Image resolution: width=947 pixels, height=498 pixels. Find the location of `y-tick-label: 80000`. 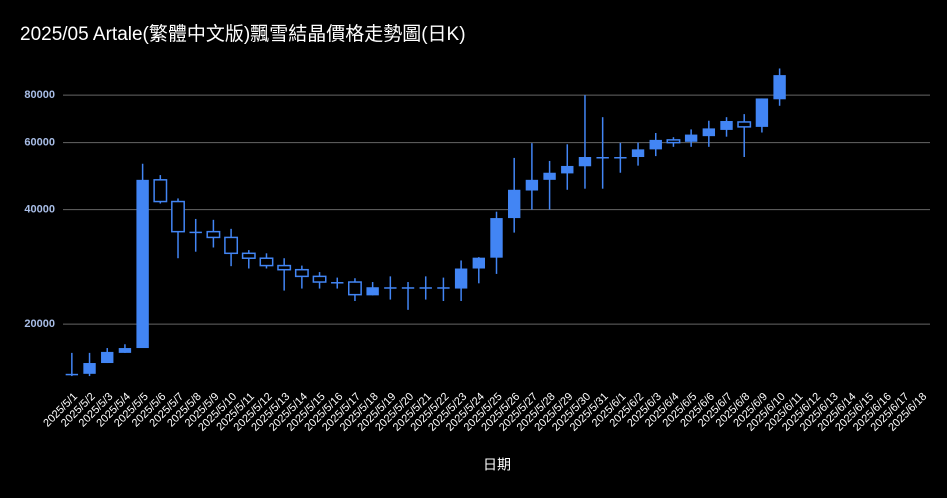

y-tick-label: 80000 is located at coordinates (39, 95).